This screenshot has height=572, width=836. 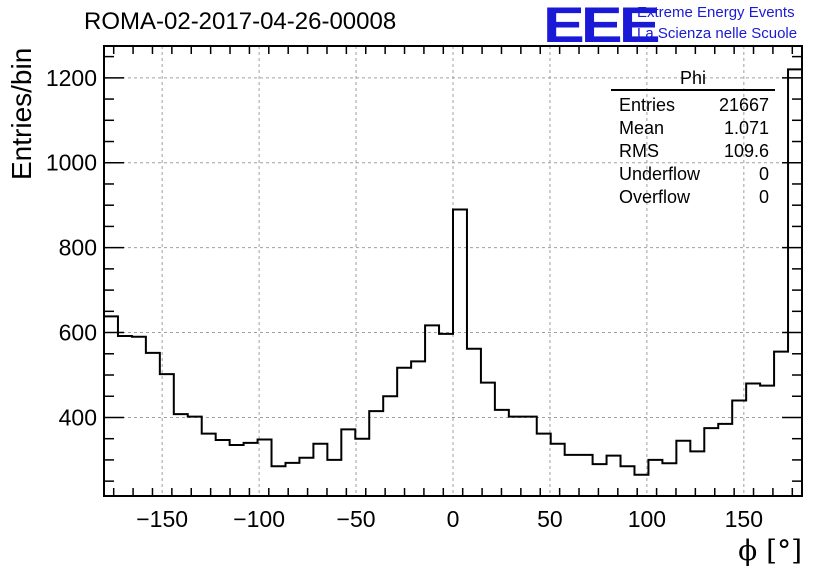 I want to click on stats-label: RMS, so click(x=639, y=151).